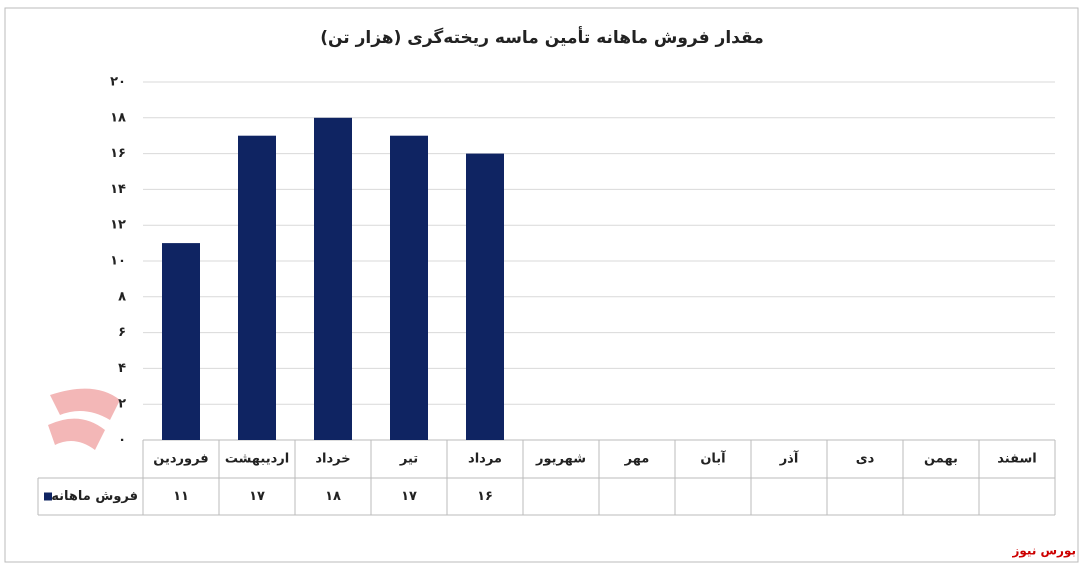 This screenshot has height=572, width=1085. What do you see at coordinates (485, 496) in the screenshot?
I see `table-value: ۱۶` at bounding box center [485, 496].